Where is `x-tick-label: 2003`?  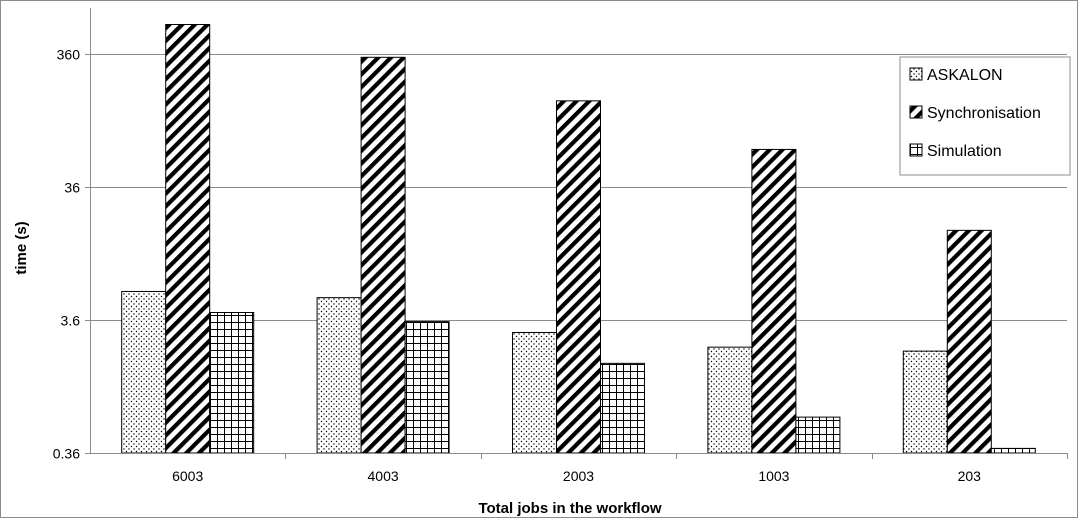 x-tick-label: 2003 is located at coordinates (578, 476).